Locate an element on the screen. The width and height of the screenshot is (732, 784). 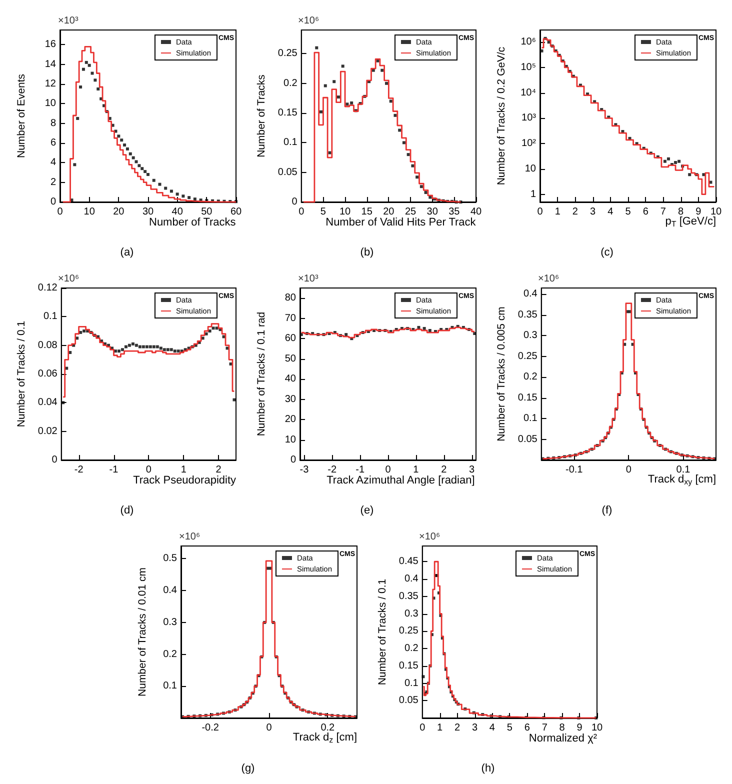
y-tick-label: 0.12 is located at coordinates (48, 288).